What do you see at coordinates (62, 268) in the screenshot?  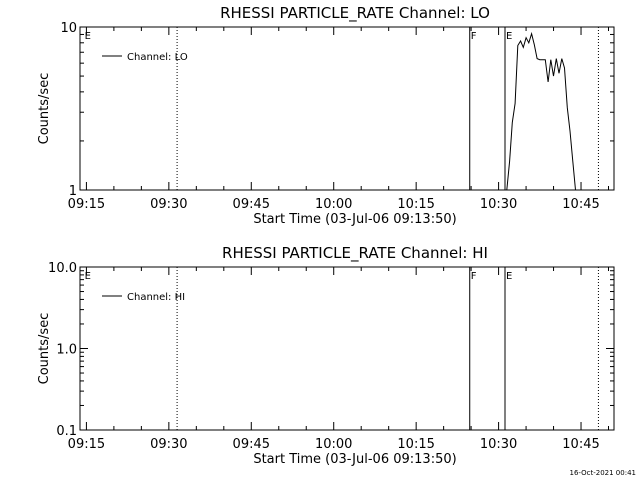 I see `y-tick-label: 10.0` at bounding box center [62, 268].